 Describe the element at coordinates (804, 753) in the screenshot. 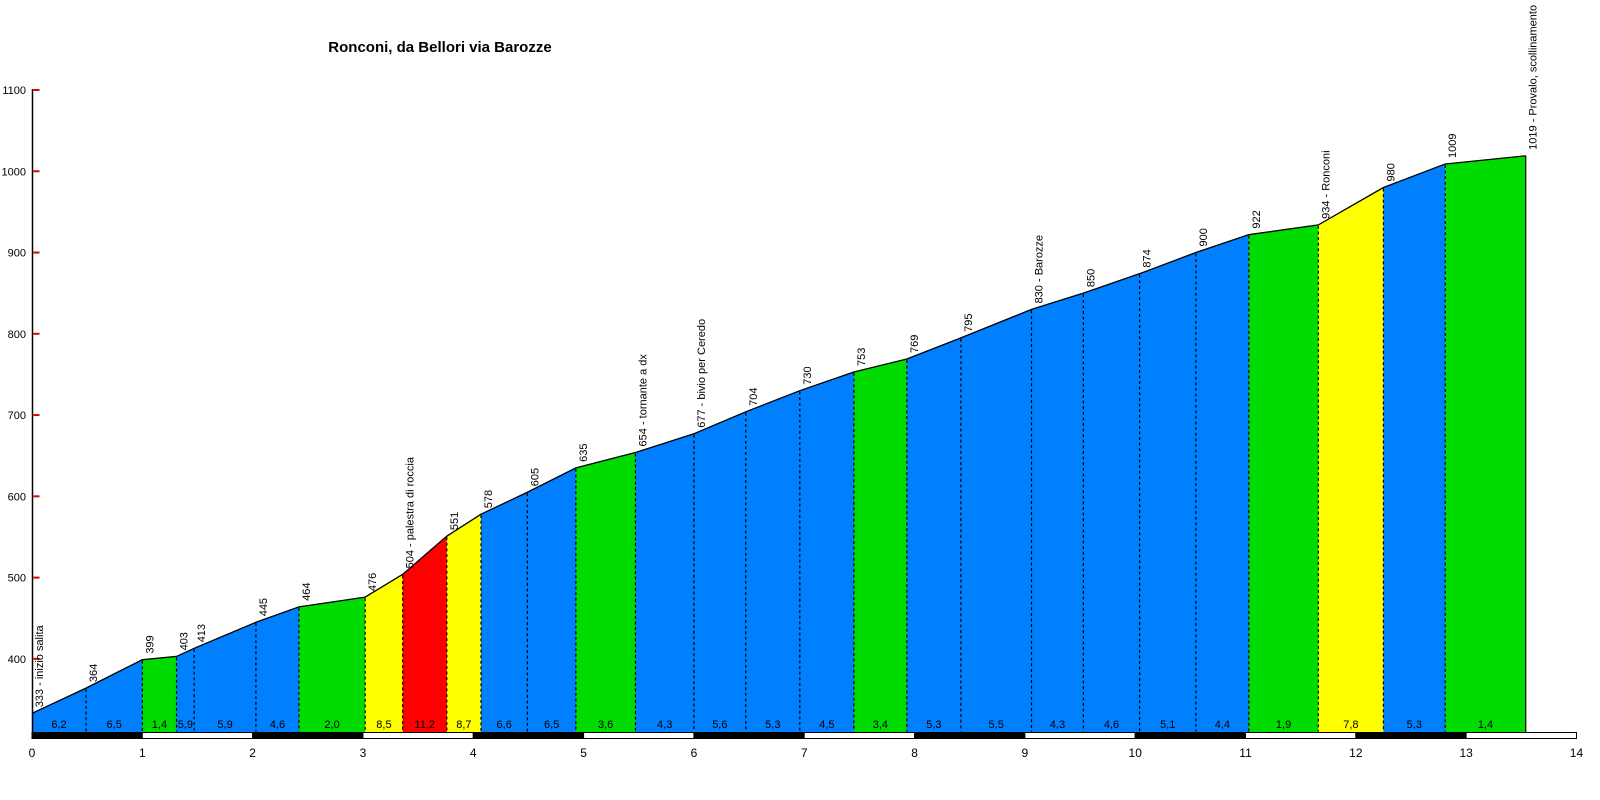

I see `x-axis-km-label: 7` at that location.